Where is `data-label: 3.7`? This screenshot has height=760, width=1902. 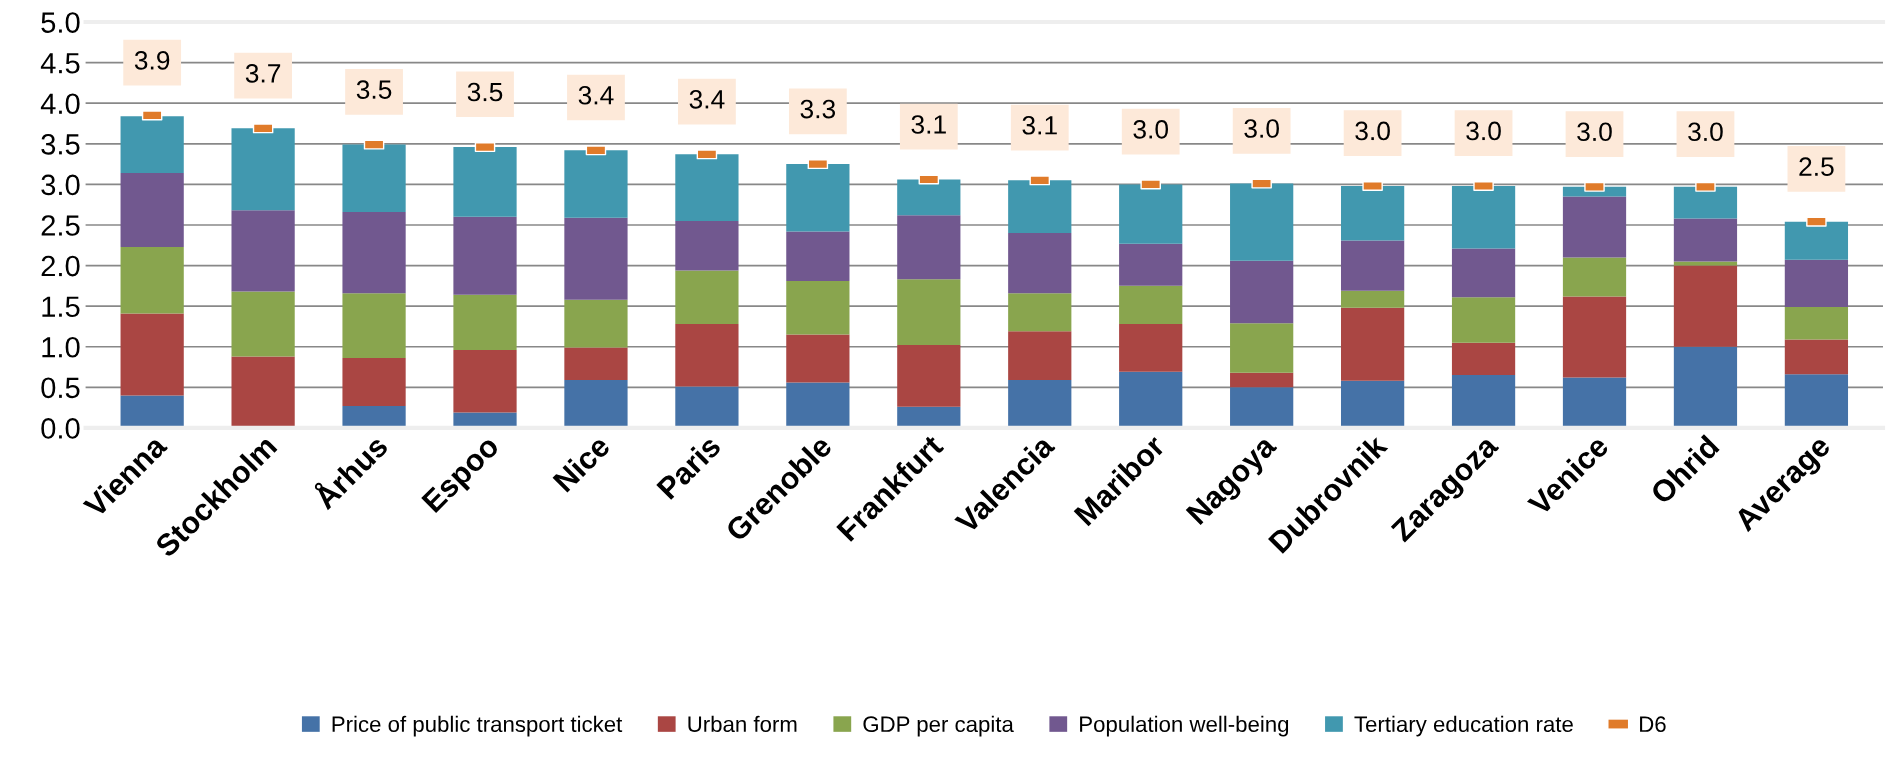
data-label: 3.7 is located at coordinates (263, 73).